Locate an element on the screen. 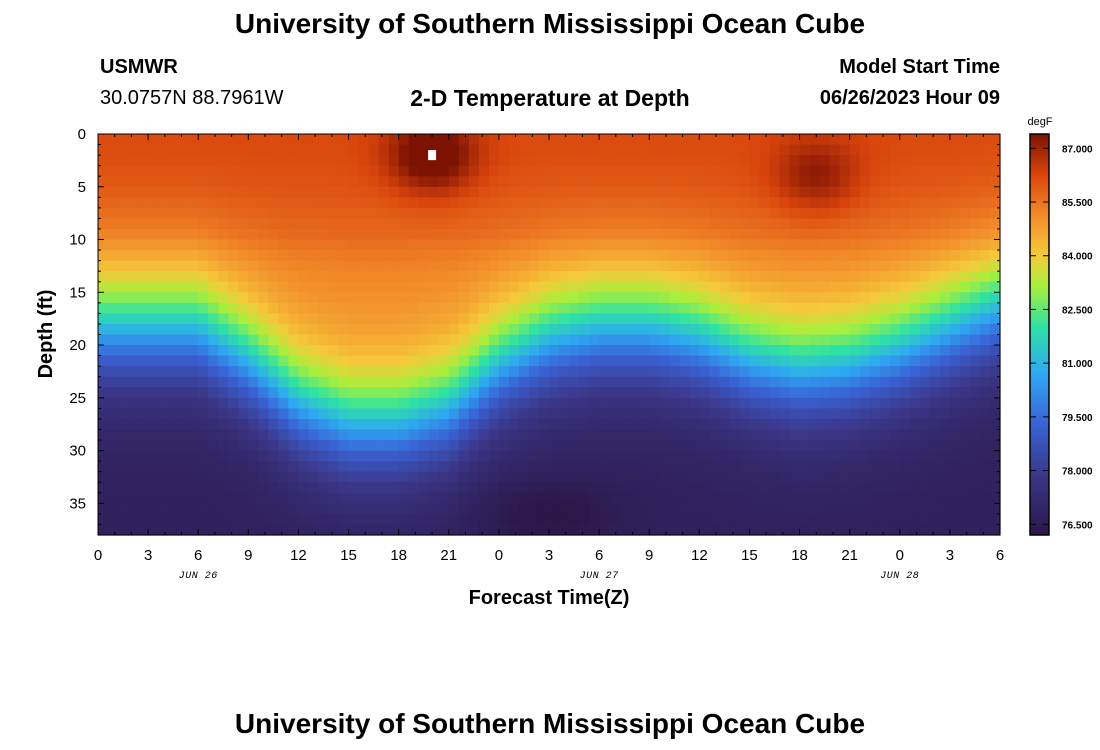 This screenshot has height=750, width=1100. x-tick-label: 18 is located at coordinates (799, 555).